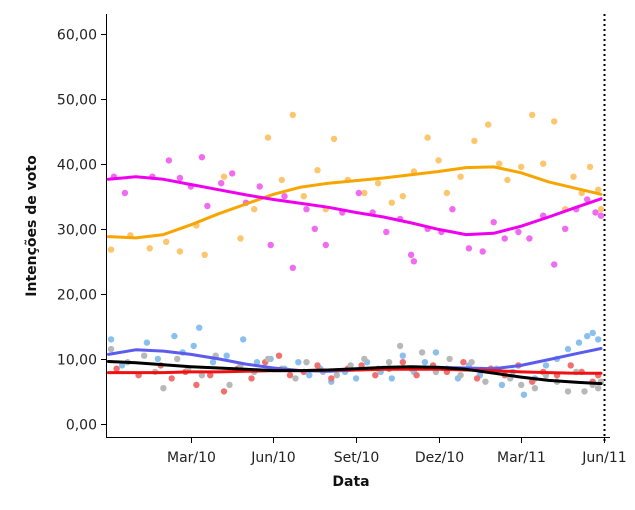  Describe the element at coordinates (350, 482) in the screenshot. I see `x-axis-title: Data` at that location.